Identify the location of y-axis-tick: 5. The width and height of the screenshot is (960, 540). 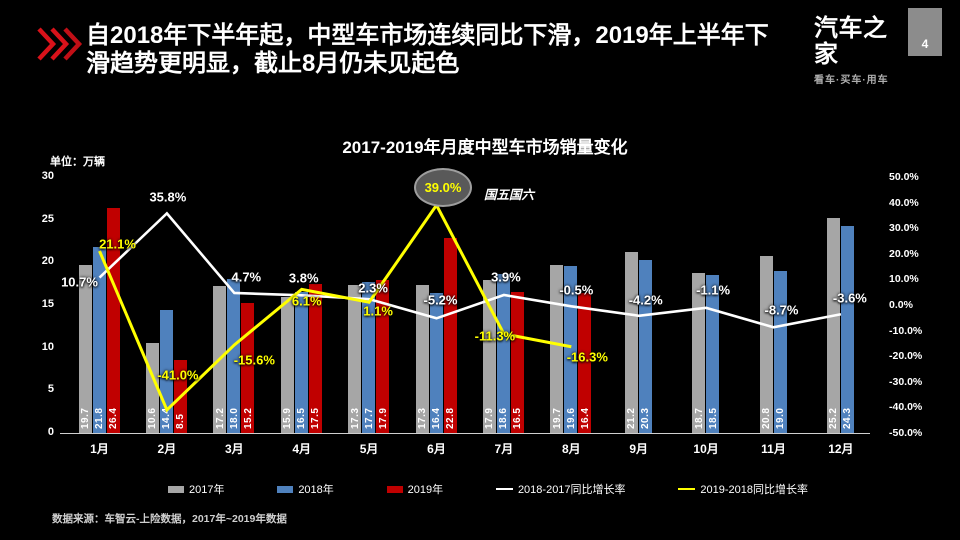
(50, 389).